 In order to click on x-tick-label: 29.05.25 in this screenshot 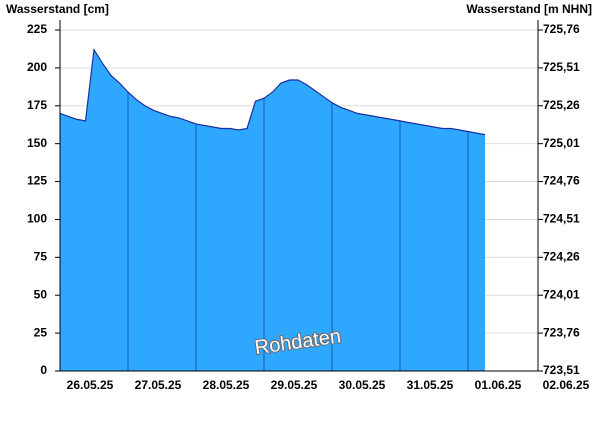, I will do `click(294, 385)`.